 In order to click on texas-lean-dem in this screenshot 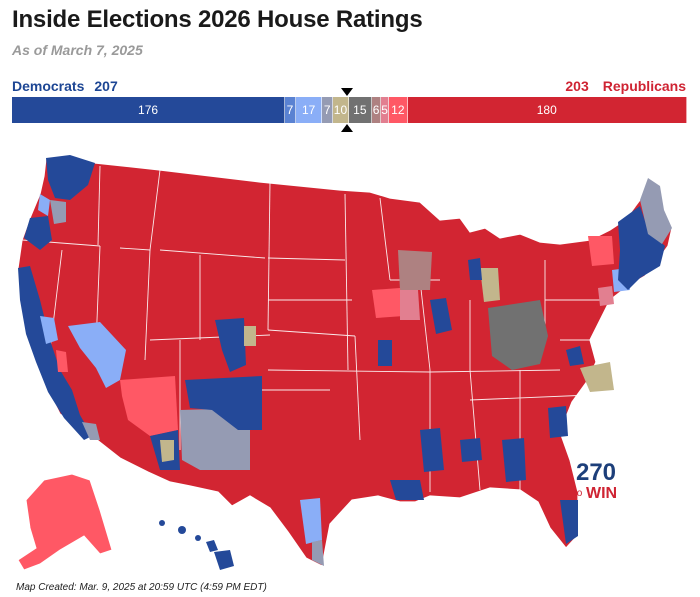, I will do `click(311, 521)`.